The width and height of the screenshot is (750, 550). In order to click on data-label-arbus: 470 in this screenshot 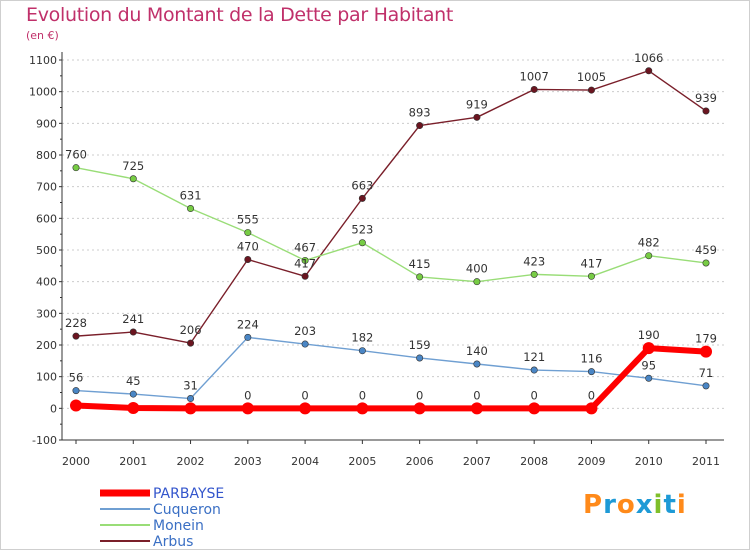, I will do `click(248, 247)`.